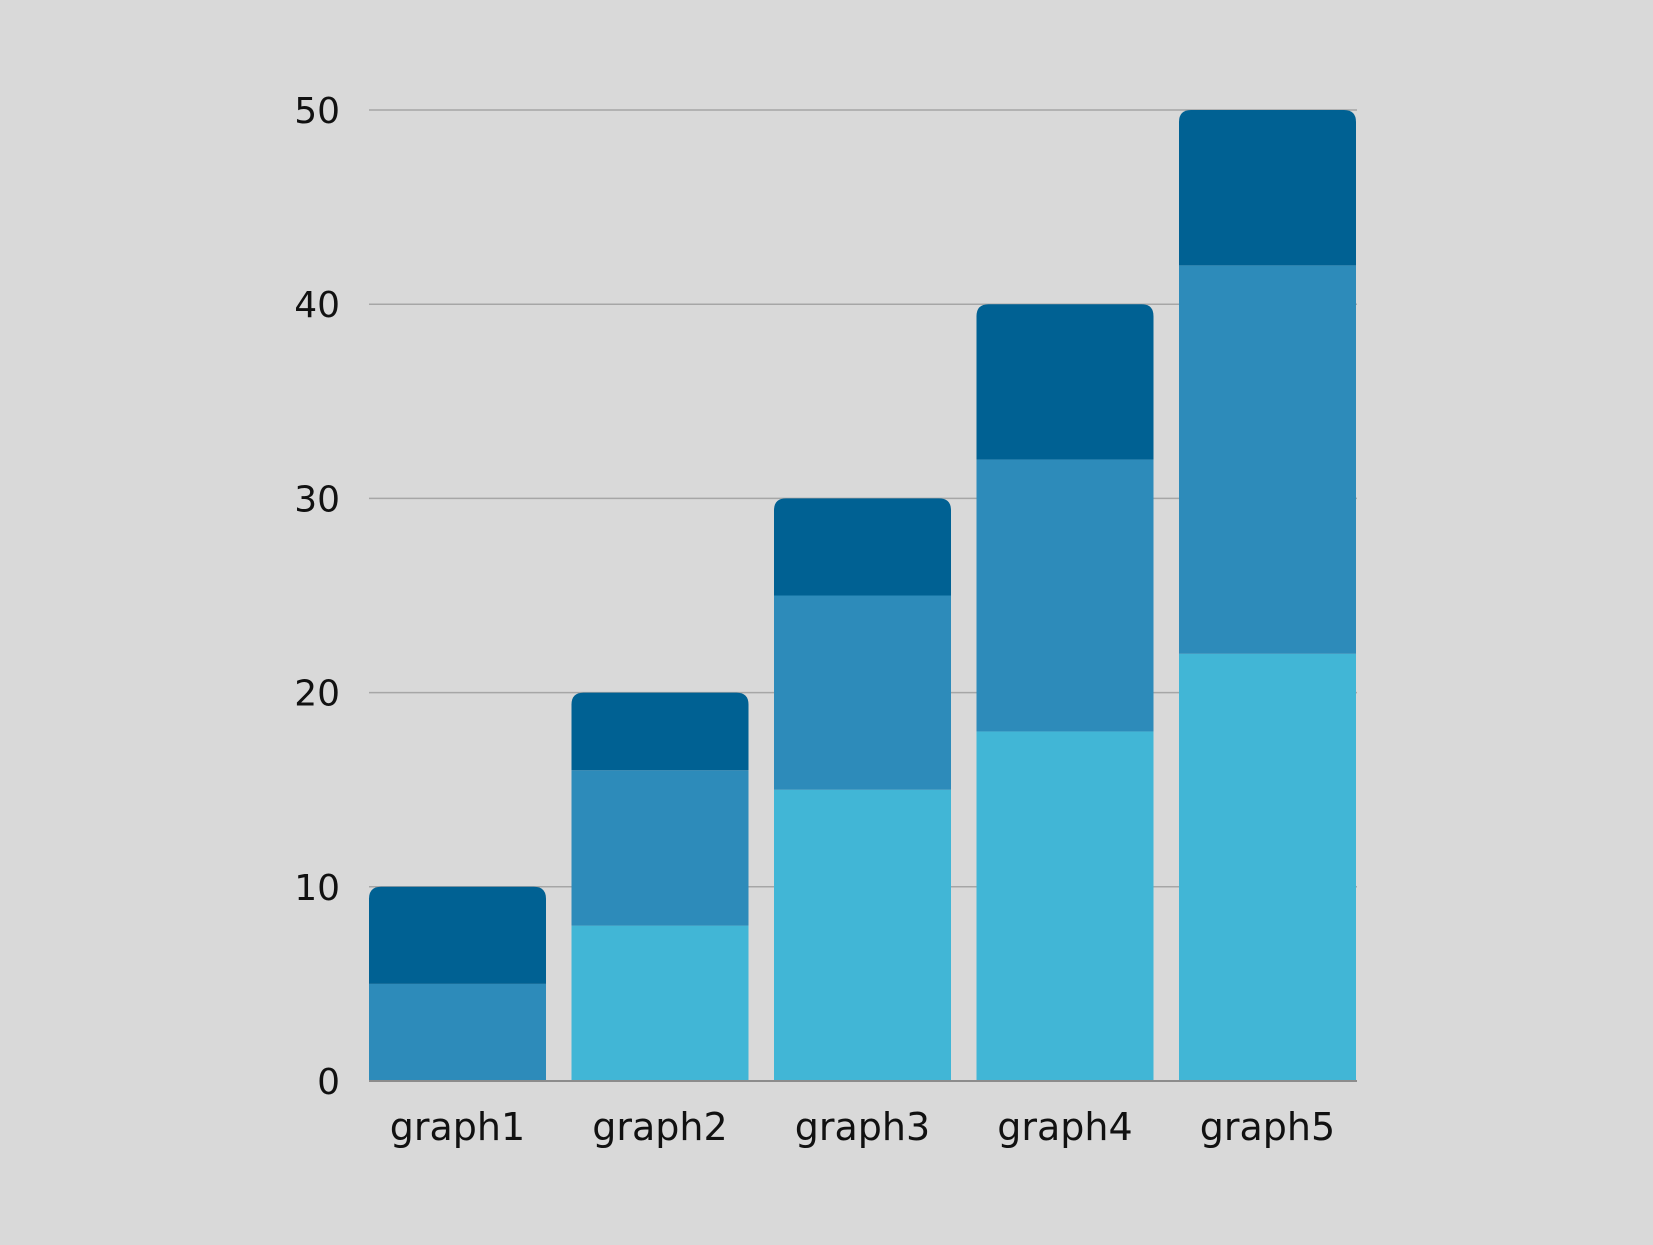 The width and height of the screenshot is (1653, 1245). I want to click on x-tick-label-graph3: graph3, so click(862, 1127).